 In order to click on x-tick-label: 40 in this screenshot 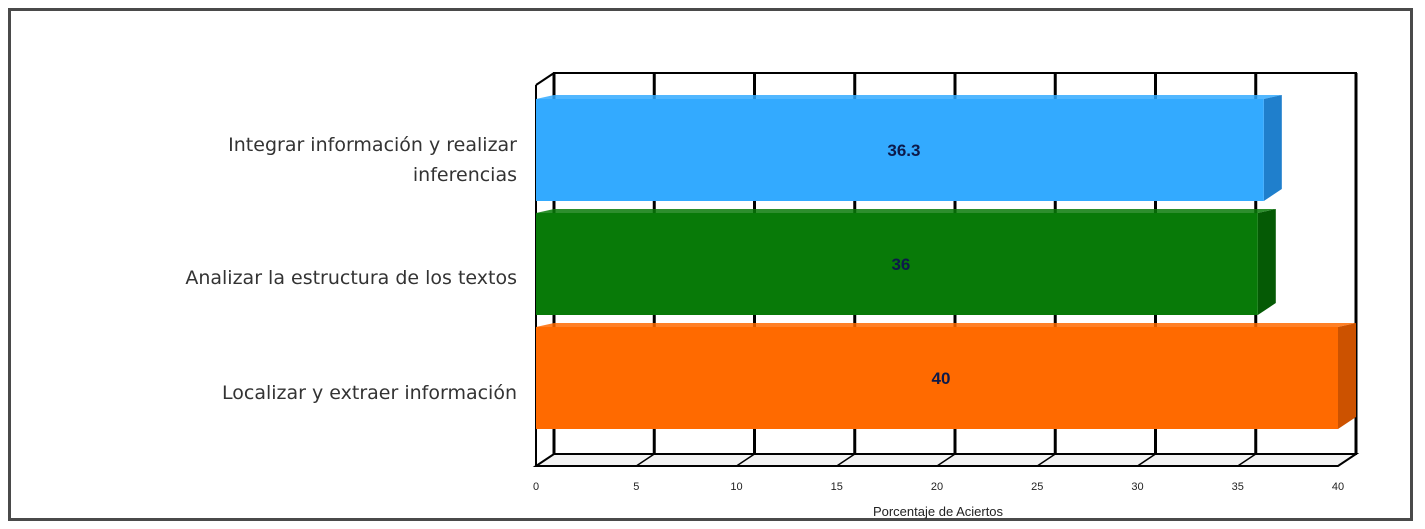, I will do `click(1338, 487)`.